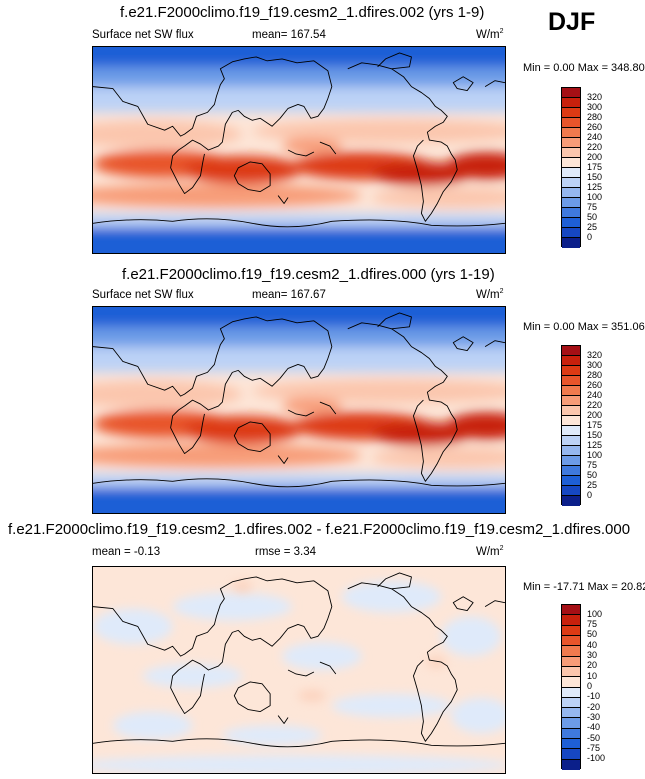  Describe the element at coordinates (594, 696) in the screenshot. I see `colorbar-tick-label: -10` at that location.